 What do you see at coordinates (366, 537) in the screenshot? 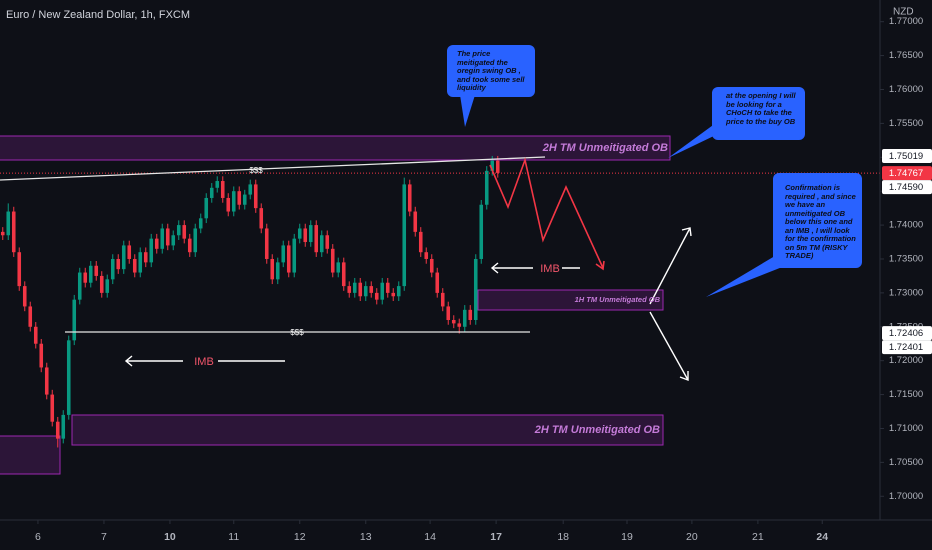
I see `x-tick-label: 13` at bounding box center [366, 537].